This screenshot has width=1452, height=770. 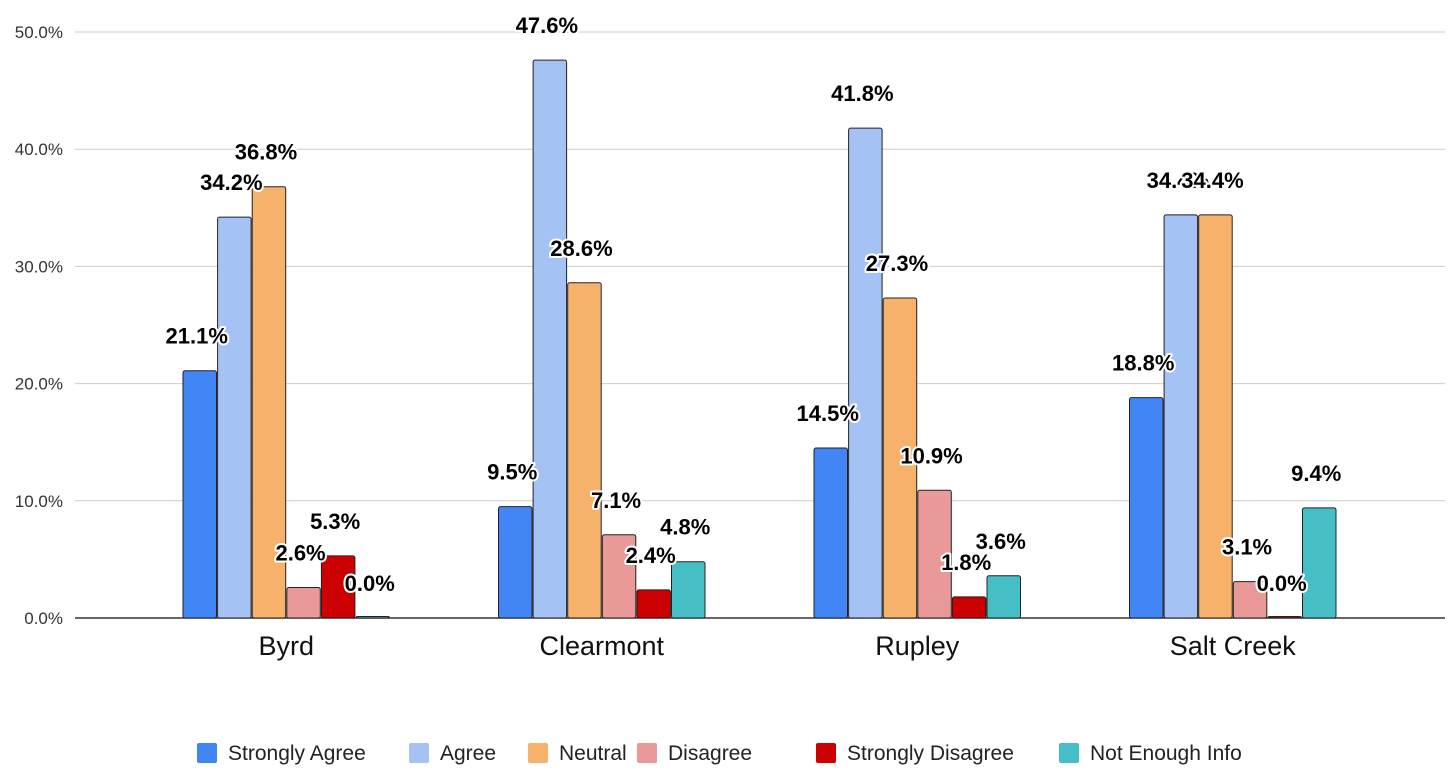 What do you see at coordinates (777, 646) in the screenshot?
I see `category-labels: Byrd Clearmont Rupley Salt Creek` at bounding box center [777, 646].